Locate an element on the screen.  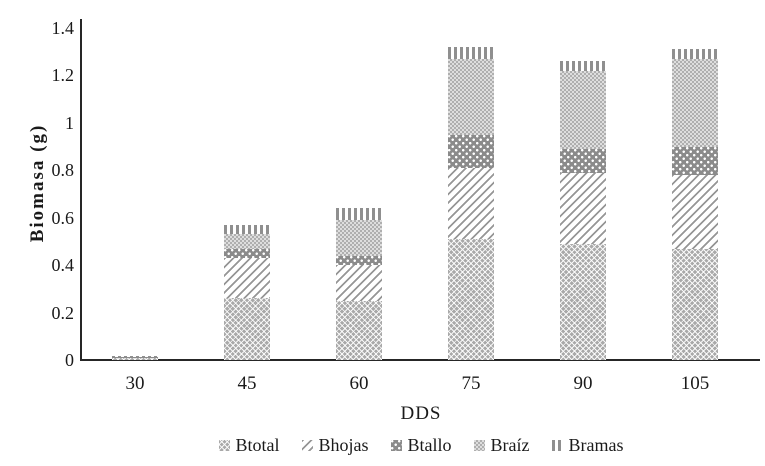
y-tick-label: 0.8 is located at coordinates (63, 170).